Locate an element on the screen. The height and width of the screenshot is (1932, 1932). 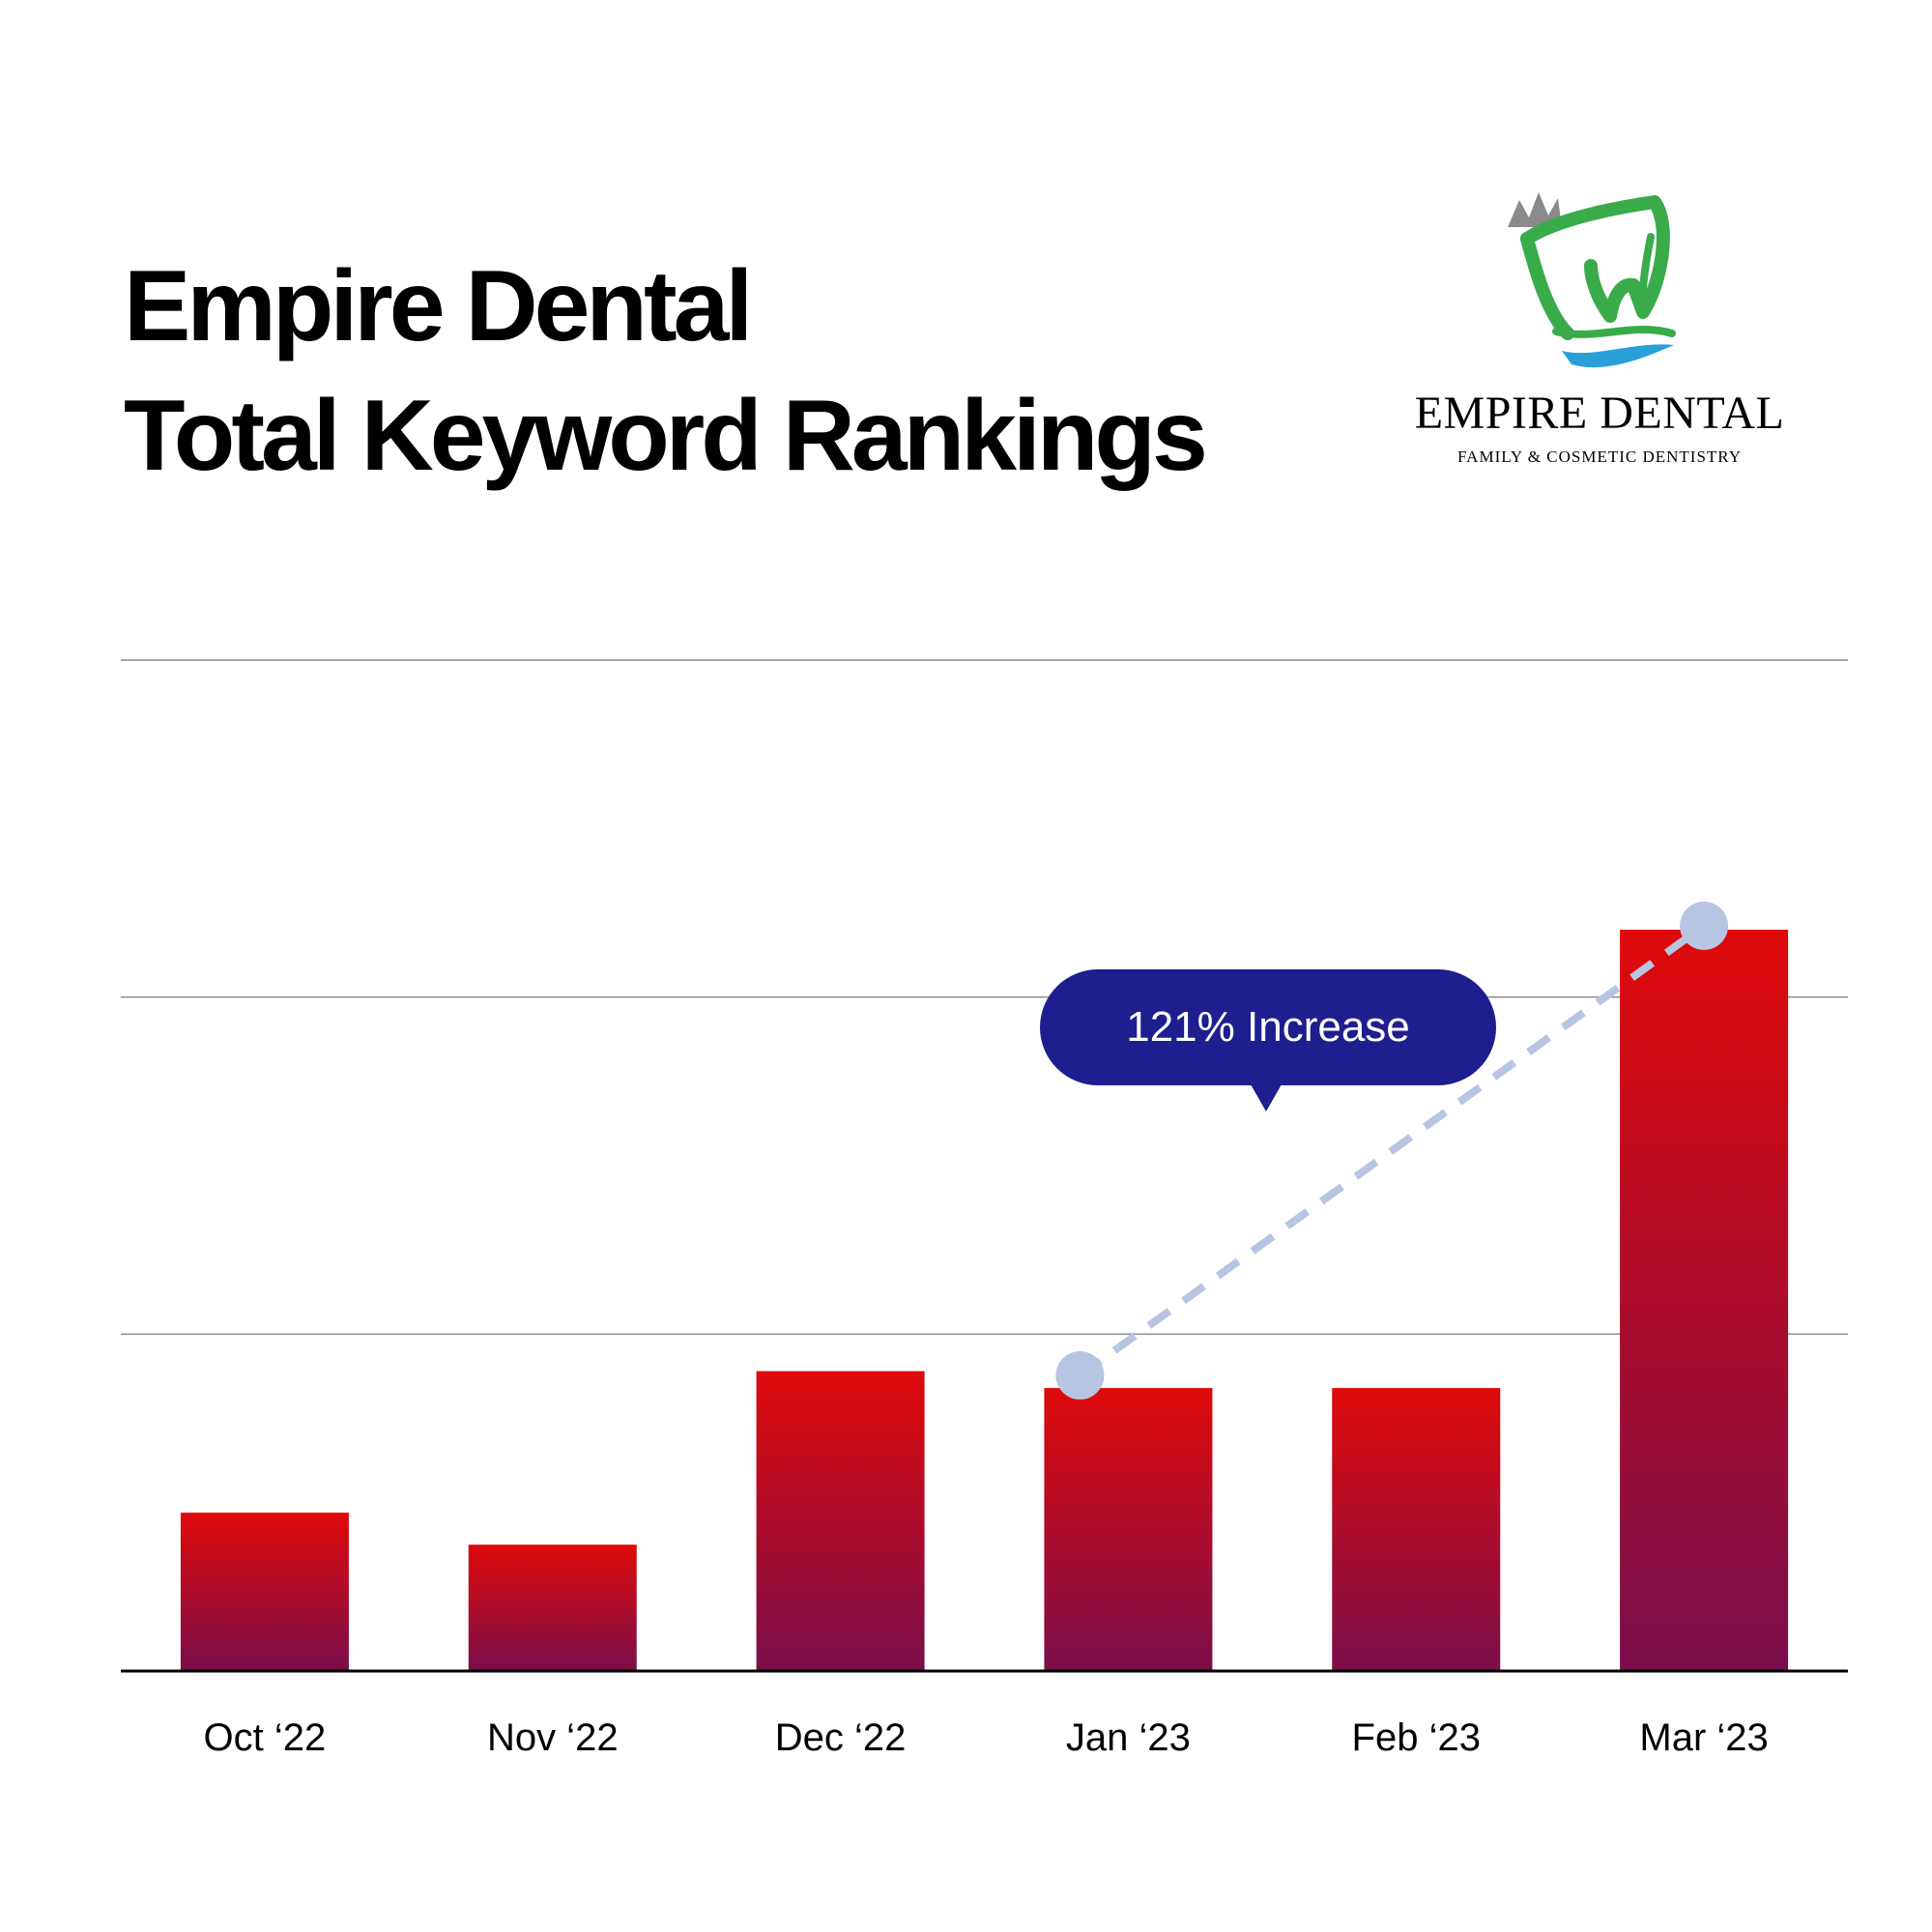
chart-title: Empire Dental Total Keyword Rankings is located at coordinates (666, 371).